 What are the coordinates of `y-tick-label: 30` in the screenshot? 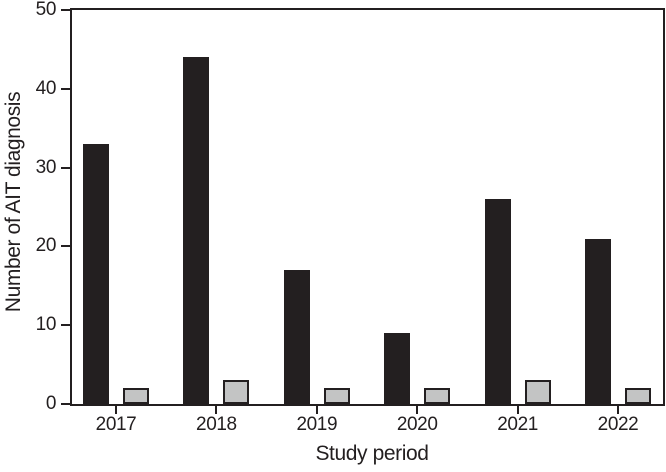 It's located at (46, 167).